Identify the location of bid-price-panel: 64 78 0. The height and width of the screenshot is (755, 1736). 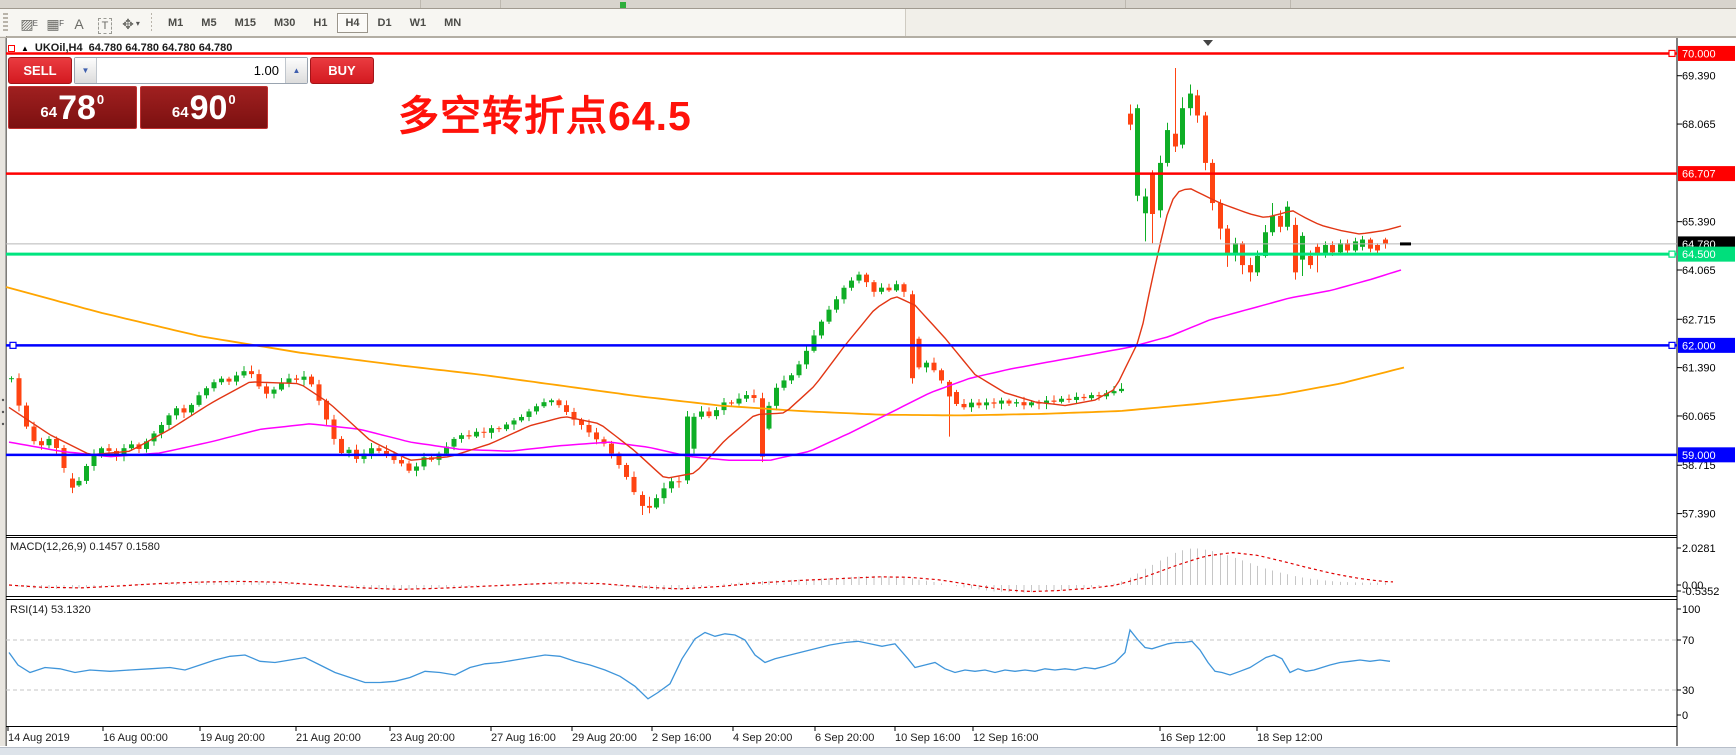
(72, 107).